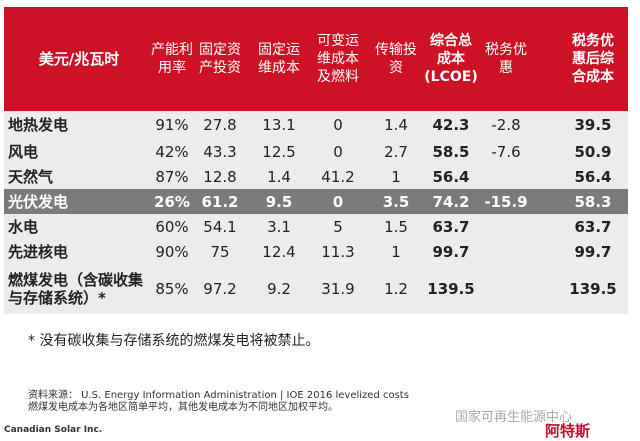 This screenshot has height=441, width=640. I want to click on company-logo: 阿特斯, so click(568, 431).